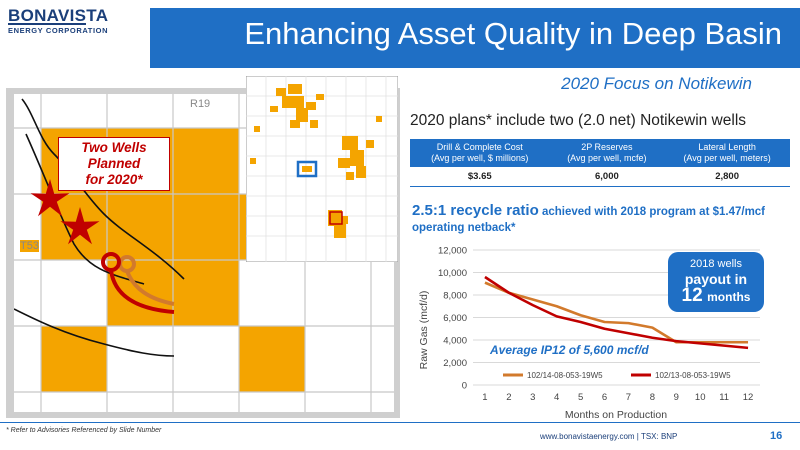 Image resolution: width=800 pixels, height=450 pixels. I want to click on x-axis-label: Months on Production, so click(616, 415).